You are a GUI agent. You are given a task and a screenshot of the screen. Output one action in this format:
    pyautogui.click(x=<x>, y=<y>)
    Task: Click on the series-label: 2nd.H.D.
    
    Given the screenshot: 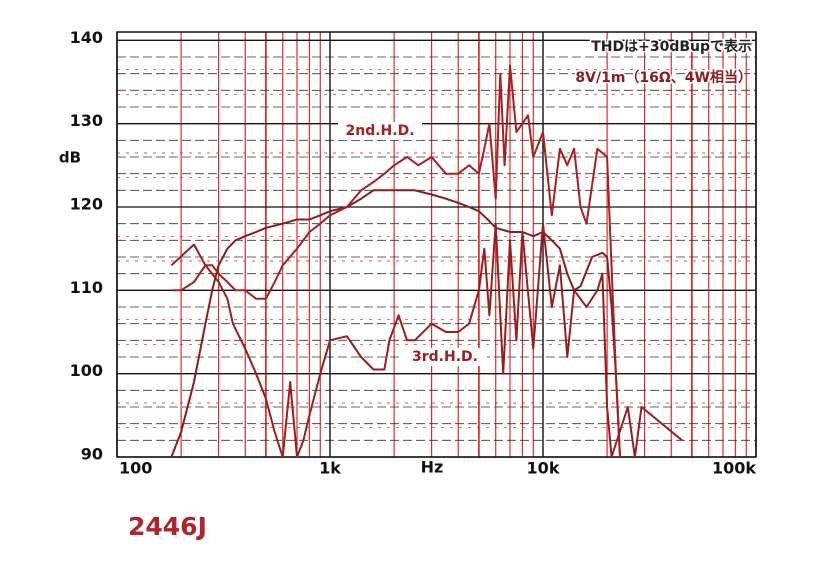 What is the action you would take?
    pyautogui.click(x=379, y=131)
    